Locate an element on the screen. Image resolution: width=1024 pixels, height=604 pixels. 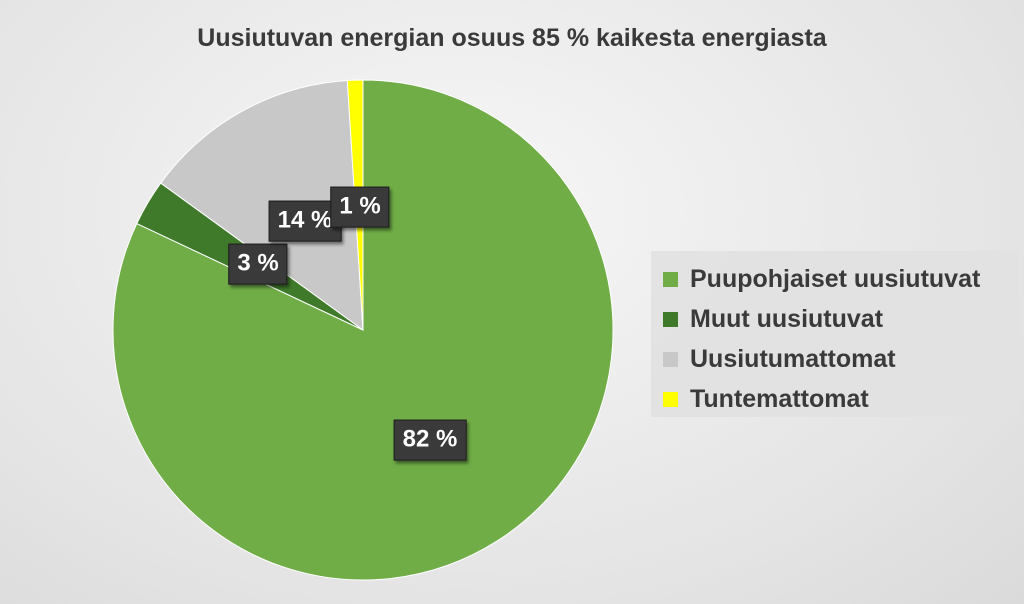
data-label-3: 14 % is located at coordinates (305, 221).